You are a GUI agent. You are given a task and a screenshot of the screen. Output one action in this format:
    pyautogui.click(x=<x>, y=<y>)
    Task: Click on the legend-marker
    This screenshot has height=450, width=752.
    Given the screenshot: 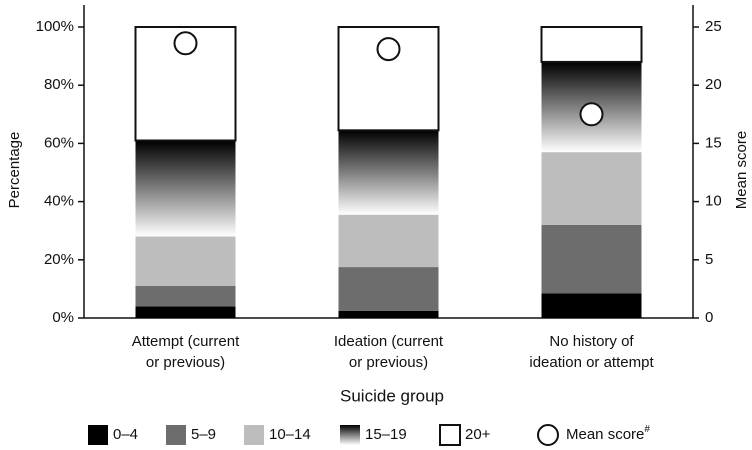 What is the action you would take?
    pyautogui.click(x=548, y=435)
    